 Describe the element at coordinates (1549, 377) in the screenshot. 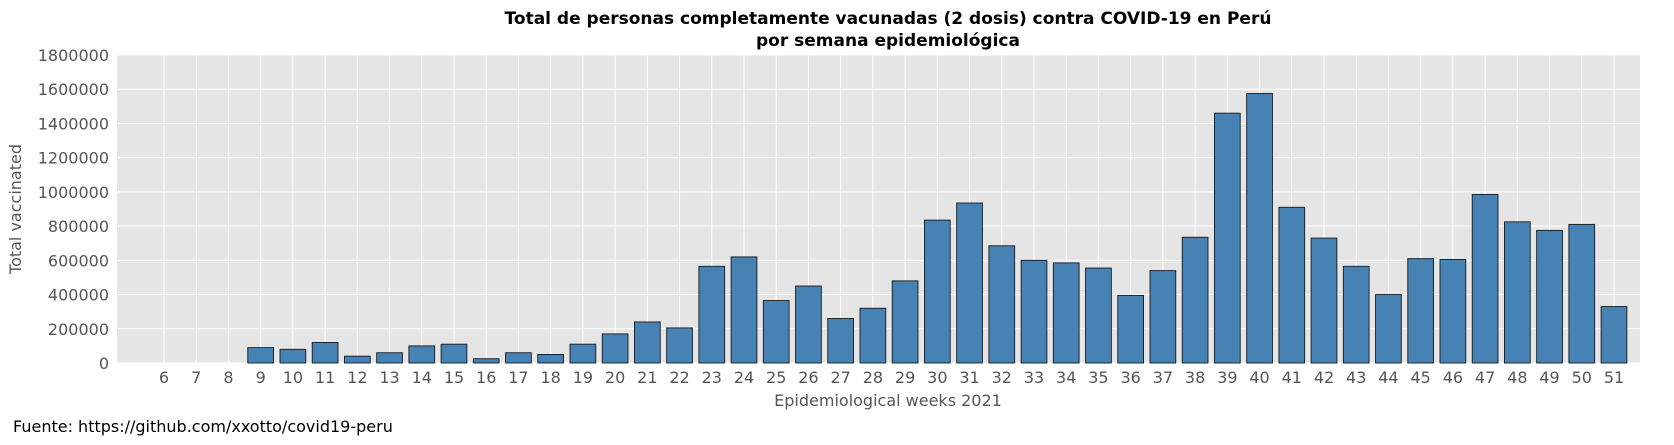

I see `x-tick-label: 49` at that location.